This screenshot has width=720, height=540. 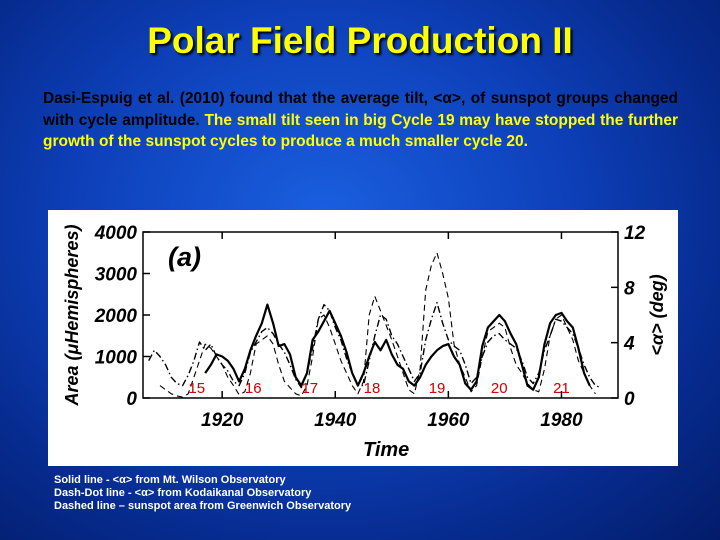 What do you see at coordinates (437, 388) in the screenshot?
I see `cycle-label: 19` at bounding box center [437, 388].